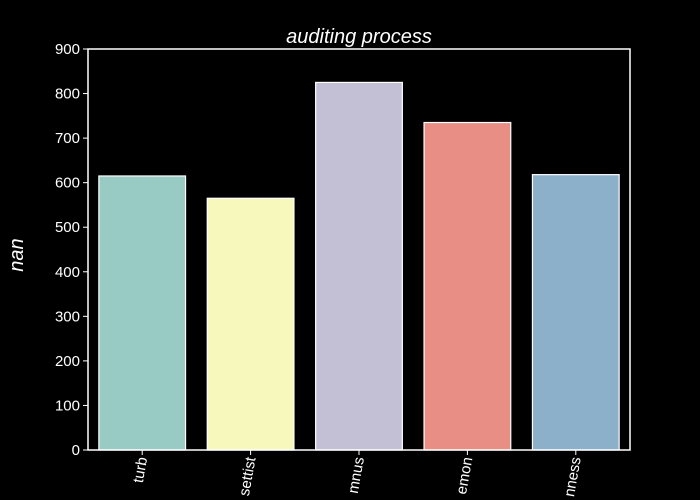 The image size is (700, 500). What do you see at coordinates (76, 450) in the screenshot?
I see `y-tick-label: 0` at bounding box center [76, 450].